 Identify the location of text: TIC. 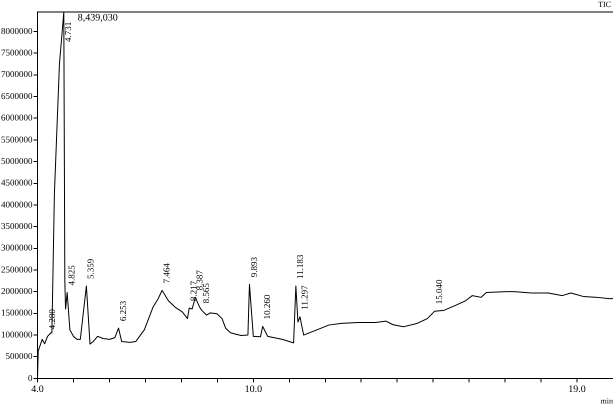
(604, 5).